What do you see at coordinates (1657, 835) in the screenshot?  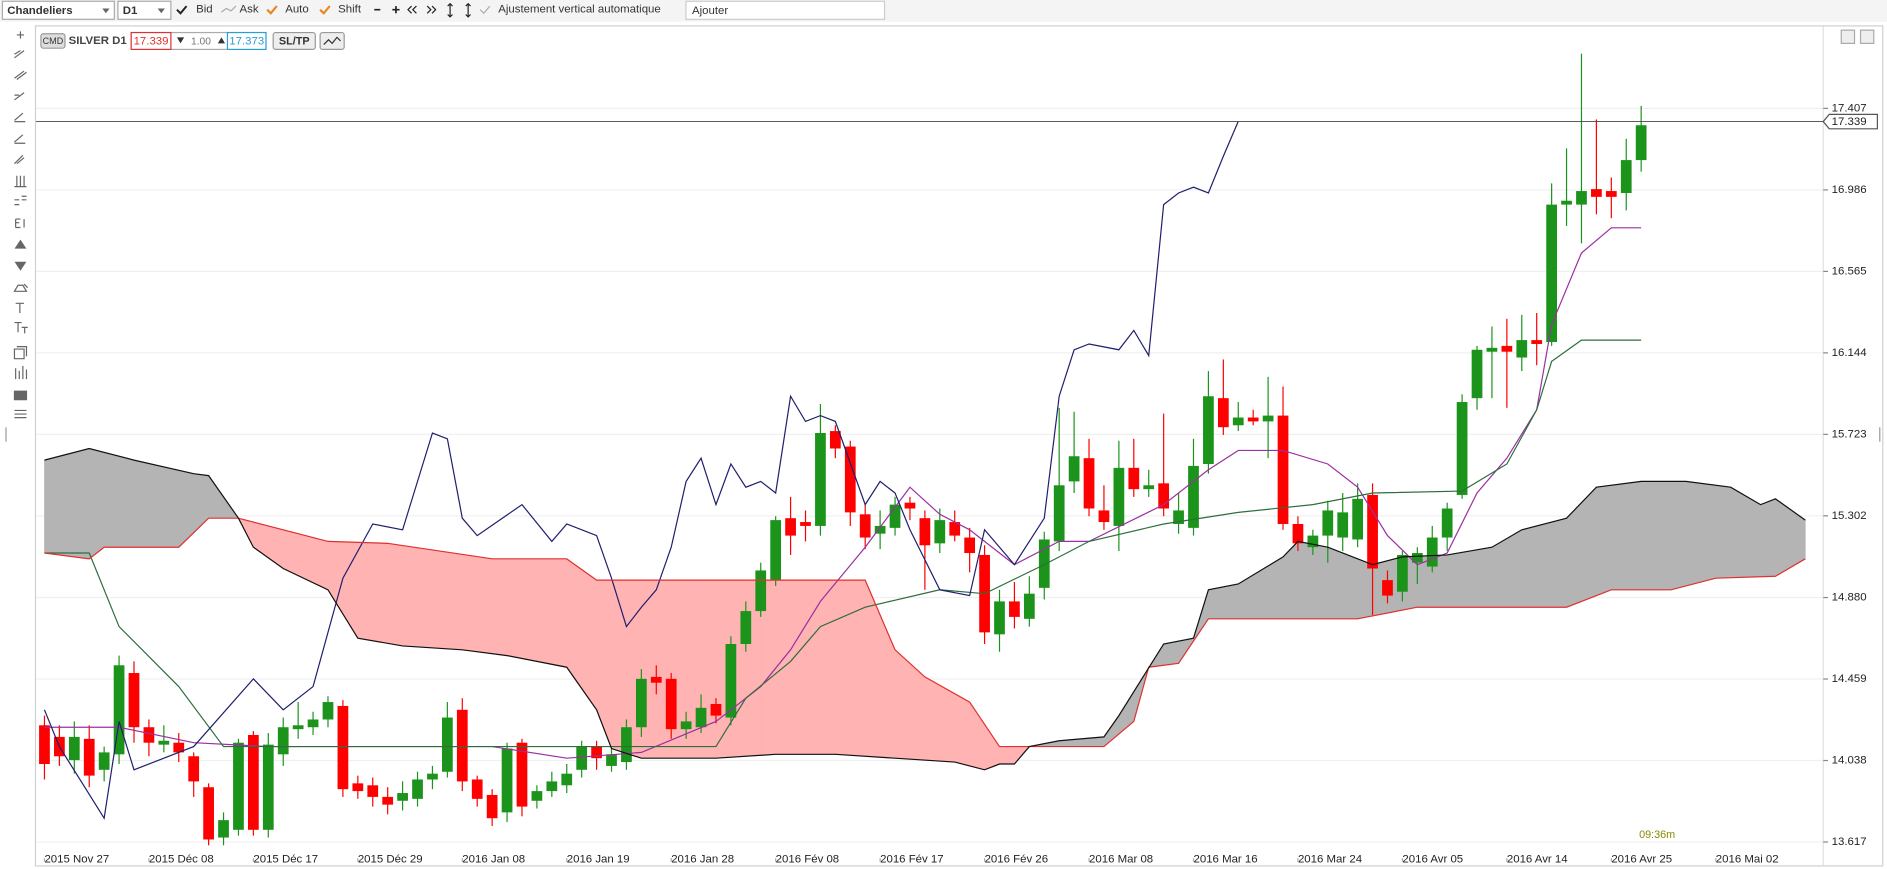 I see `clock: 09:36m` at bounding box center [1657, 835].